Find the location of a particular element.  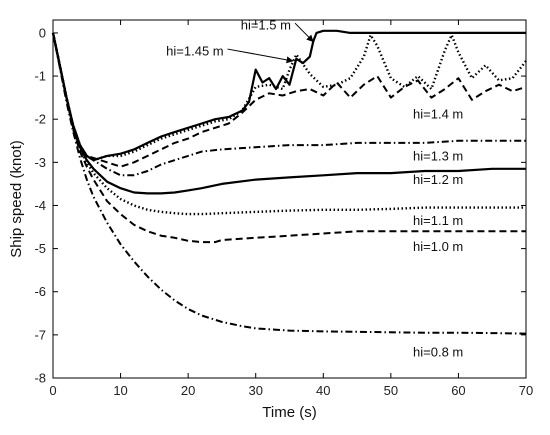

y-tick-label: -2 is located at coordinates (40, 119).